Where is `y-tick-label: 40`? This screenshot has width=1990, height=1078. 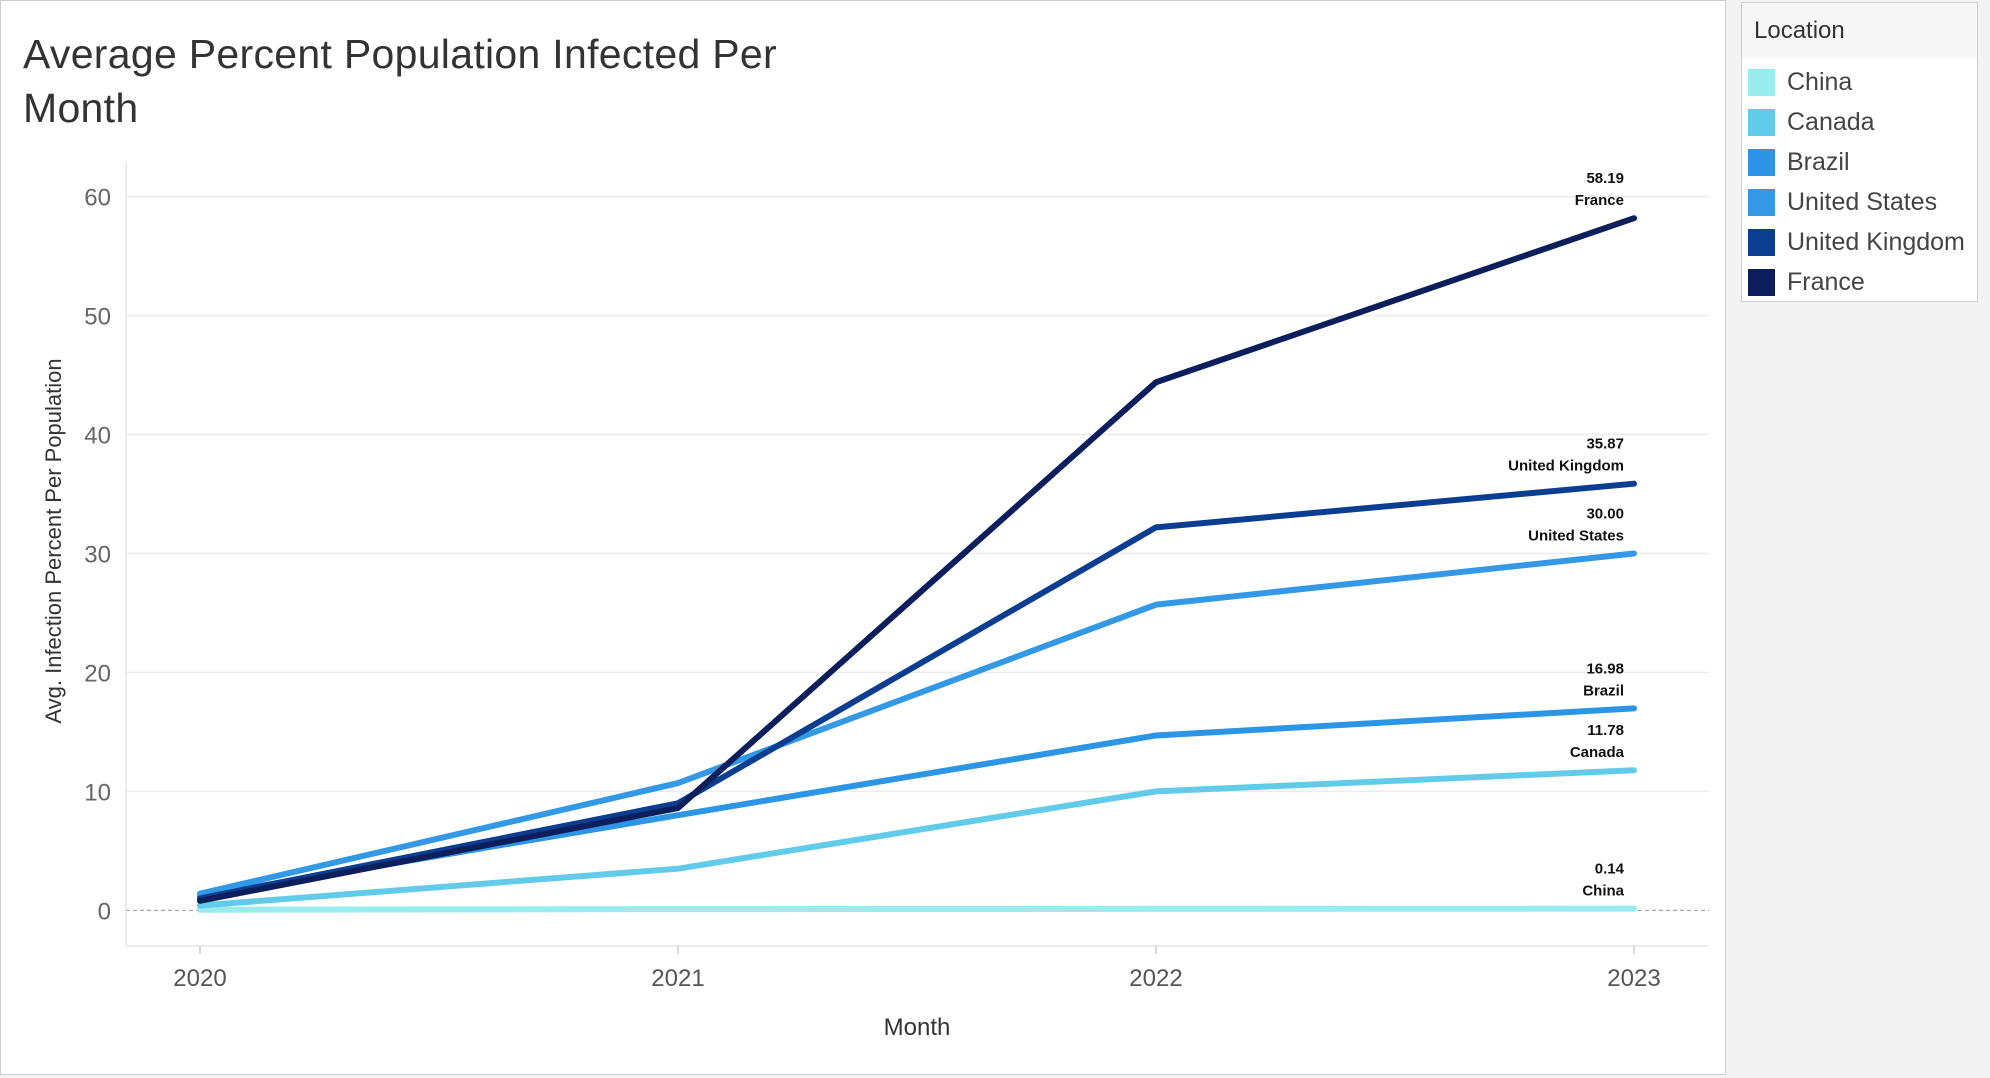
y-tick-label: 40 is located at coordinates (97, 436).